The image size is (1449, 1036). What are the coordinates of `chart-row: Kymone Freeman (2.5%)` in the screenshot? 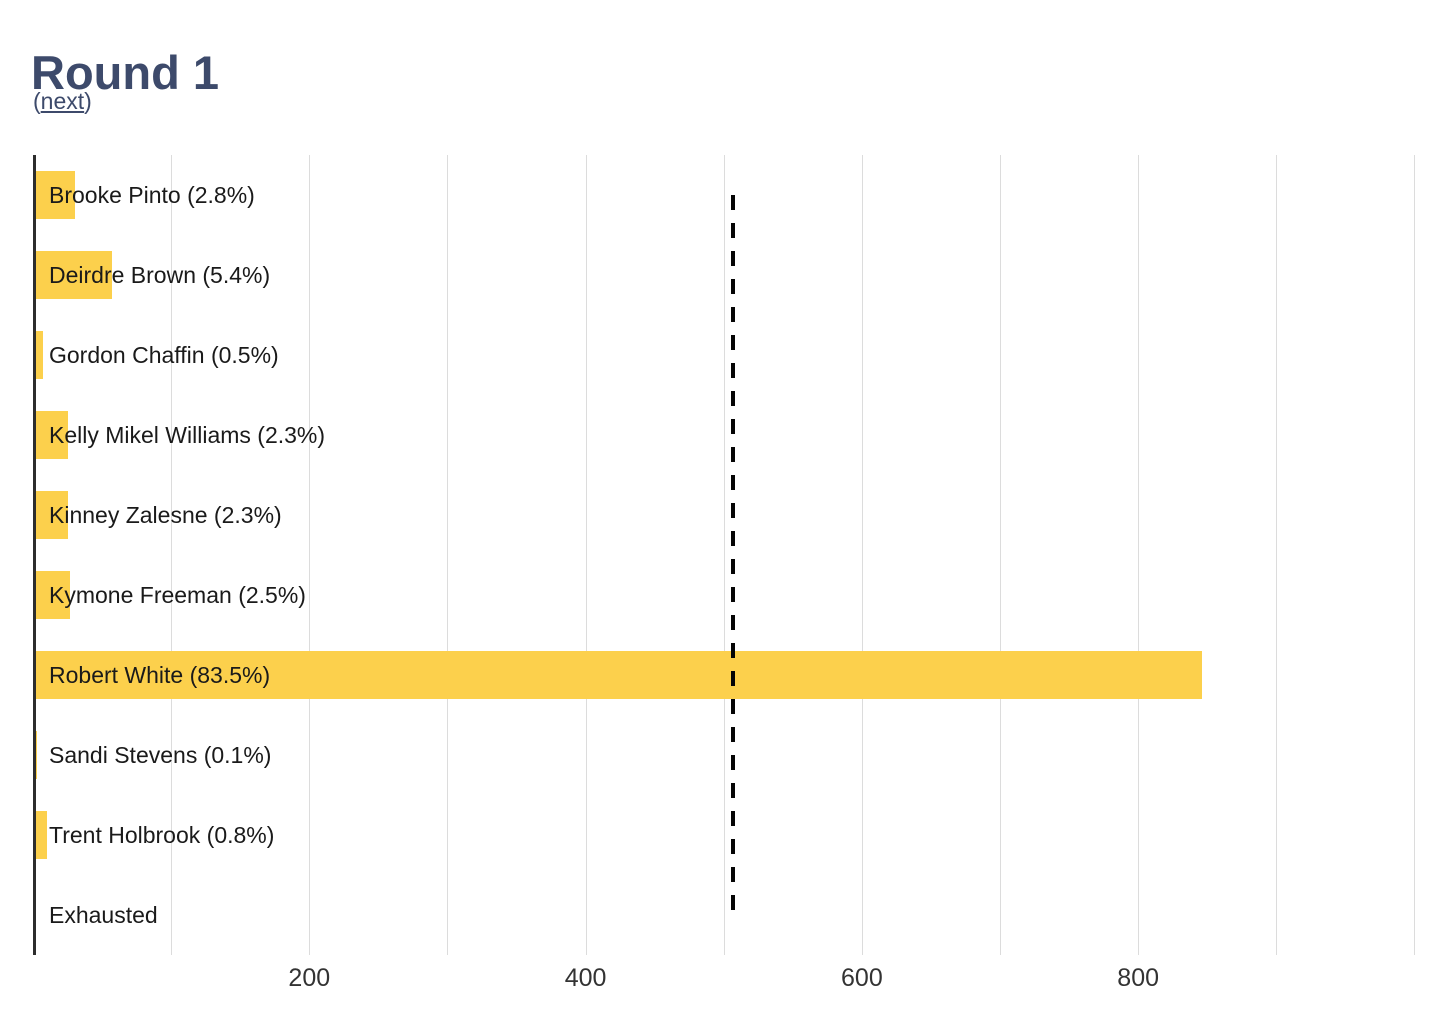 It's located at (742, 595).